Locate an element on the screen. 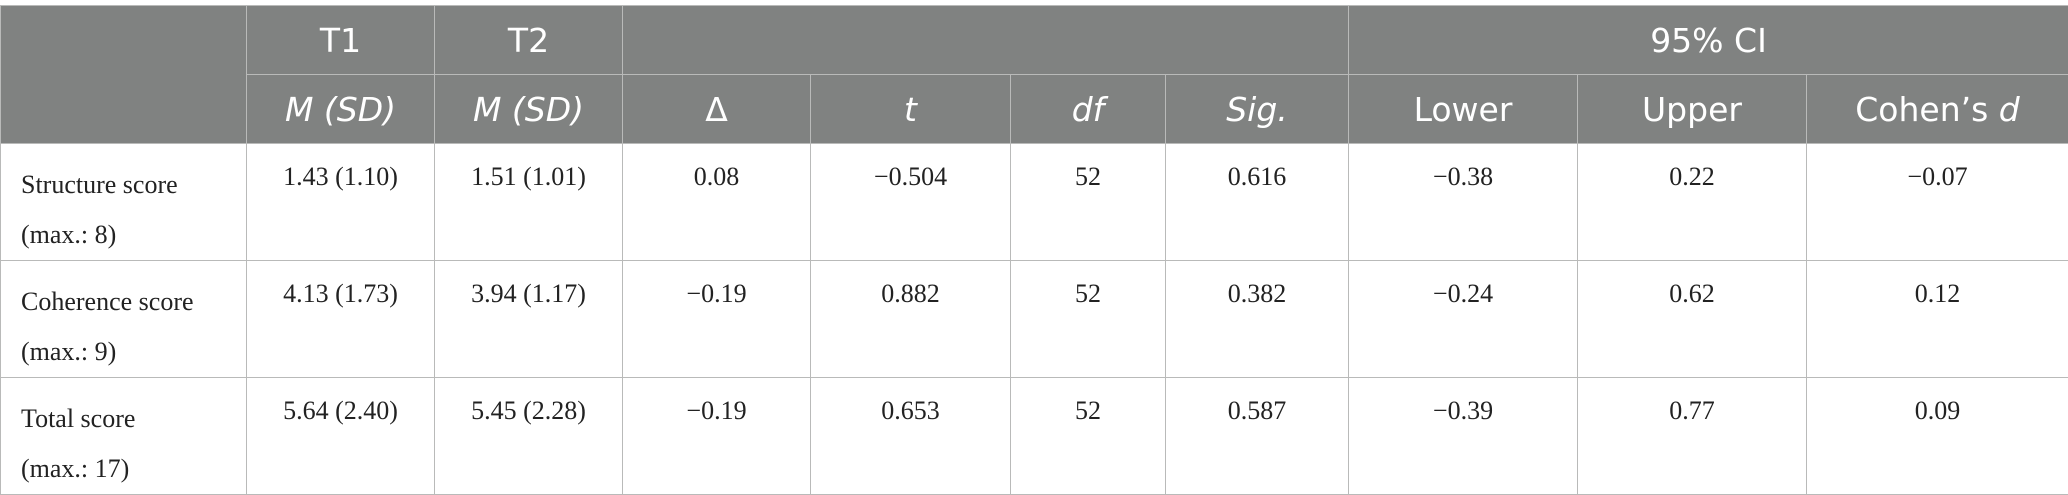 The image size is (2068, 495). header-t1: T1 is located at coordinates (341, 40).